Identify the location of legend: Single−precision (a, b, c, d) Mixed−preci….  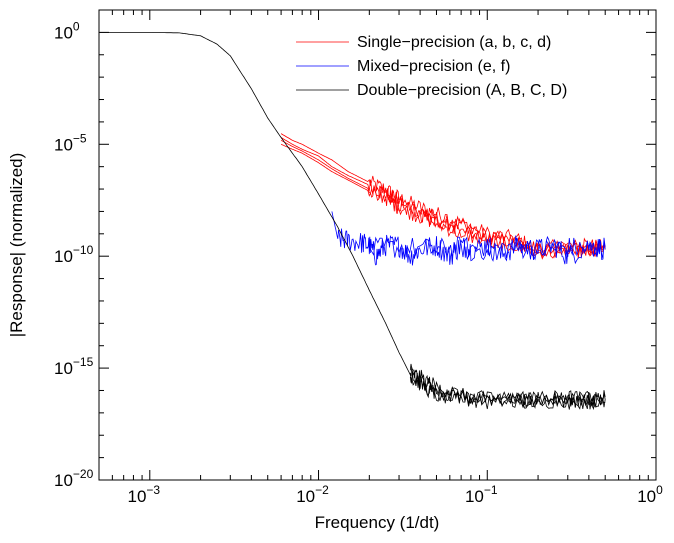
(431, 66).